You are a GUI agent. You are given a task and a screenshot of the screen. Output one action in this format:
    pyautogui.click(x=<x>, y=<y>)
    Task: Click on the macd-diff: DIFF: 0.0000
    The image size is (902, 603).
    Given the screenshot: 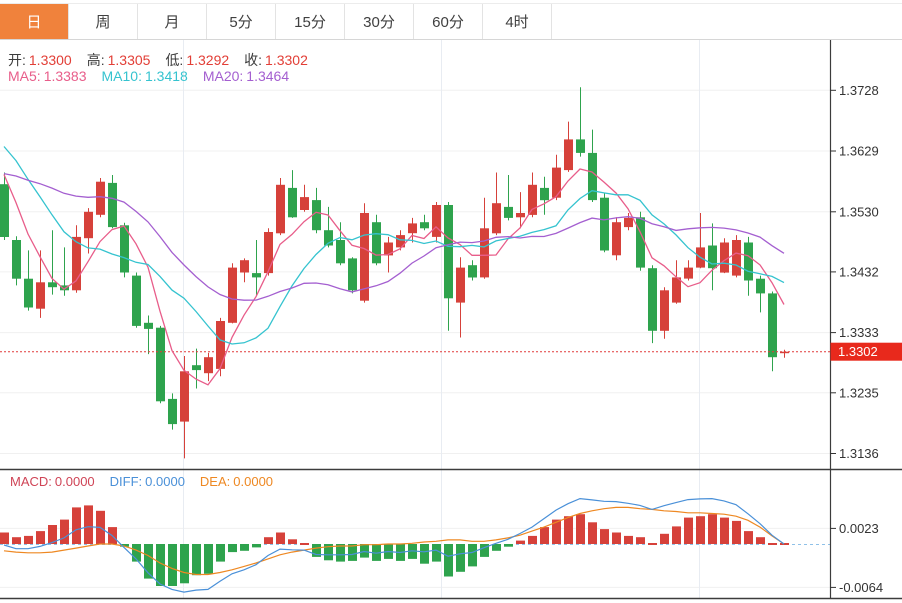 What is the action you would take?
    pyautogui.click(x=147, y=481)
    